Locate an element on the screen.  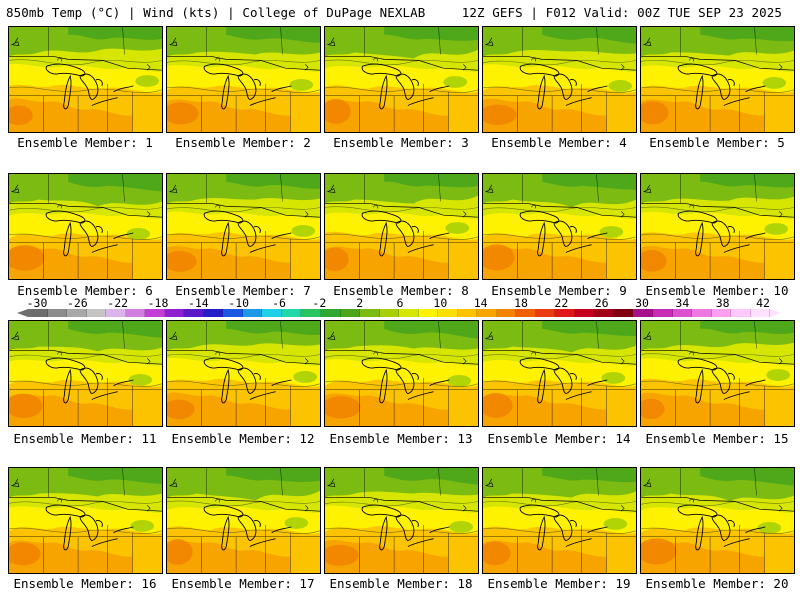
colorbar-tick-label: -2 is located at coordinates (319, 303).